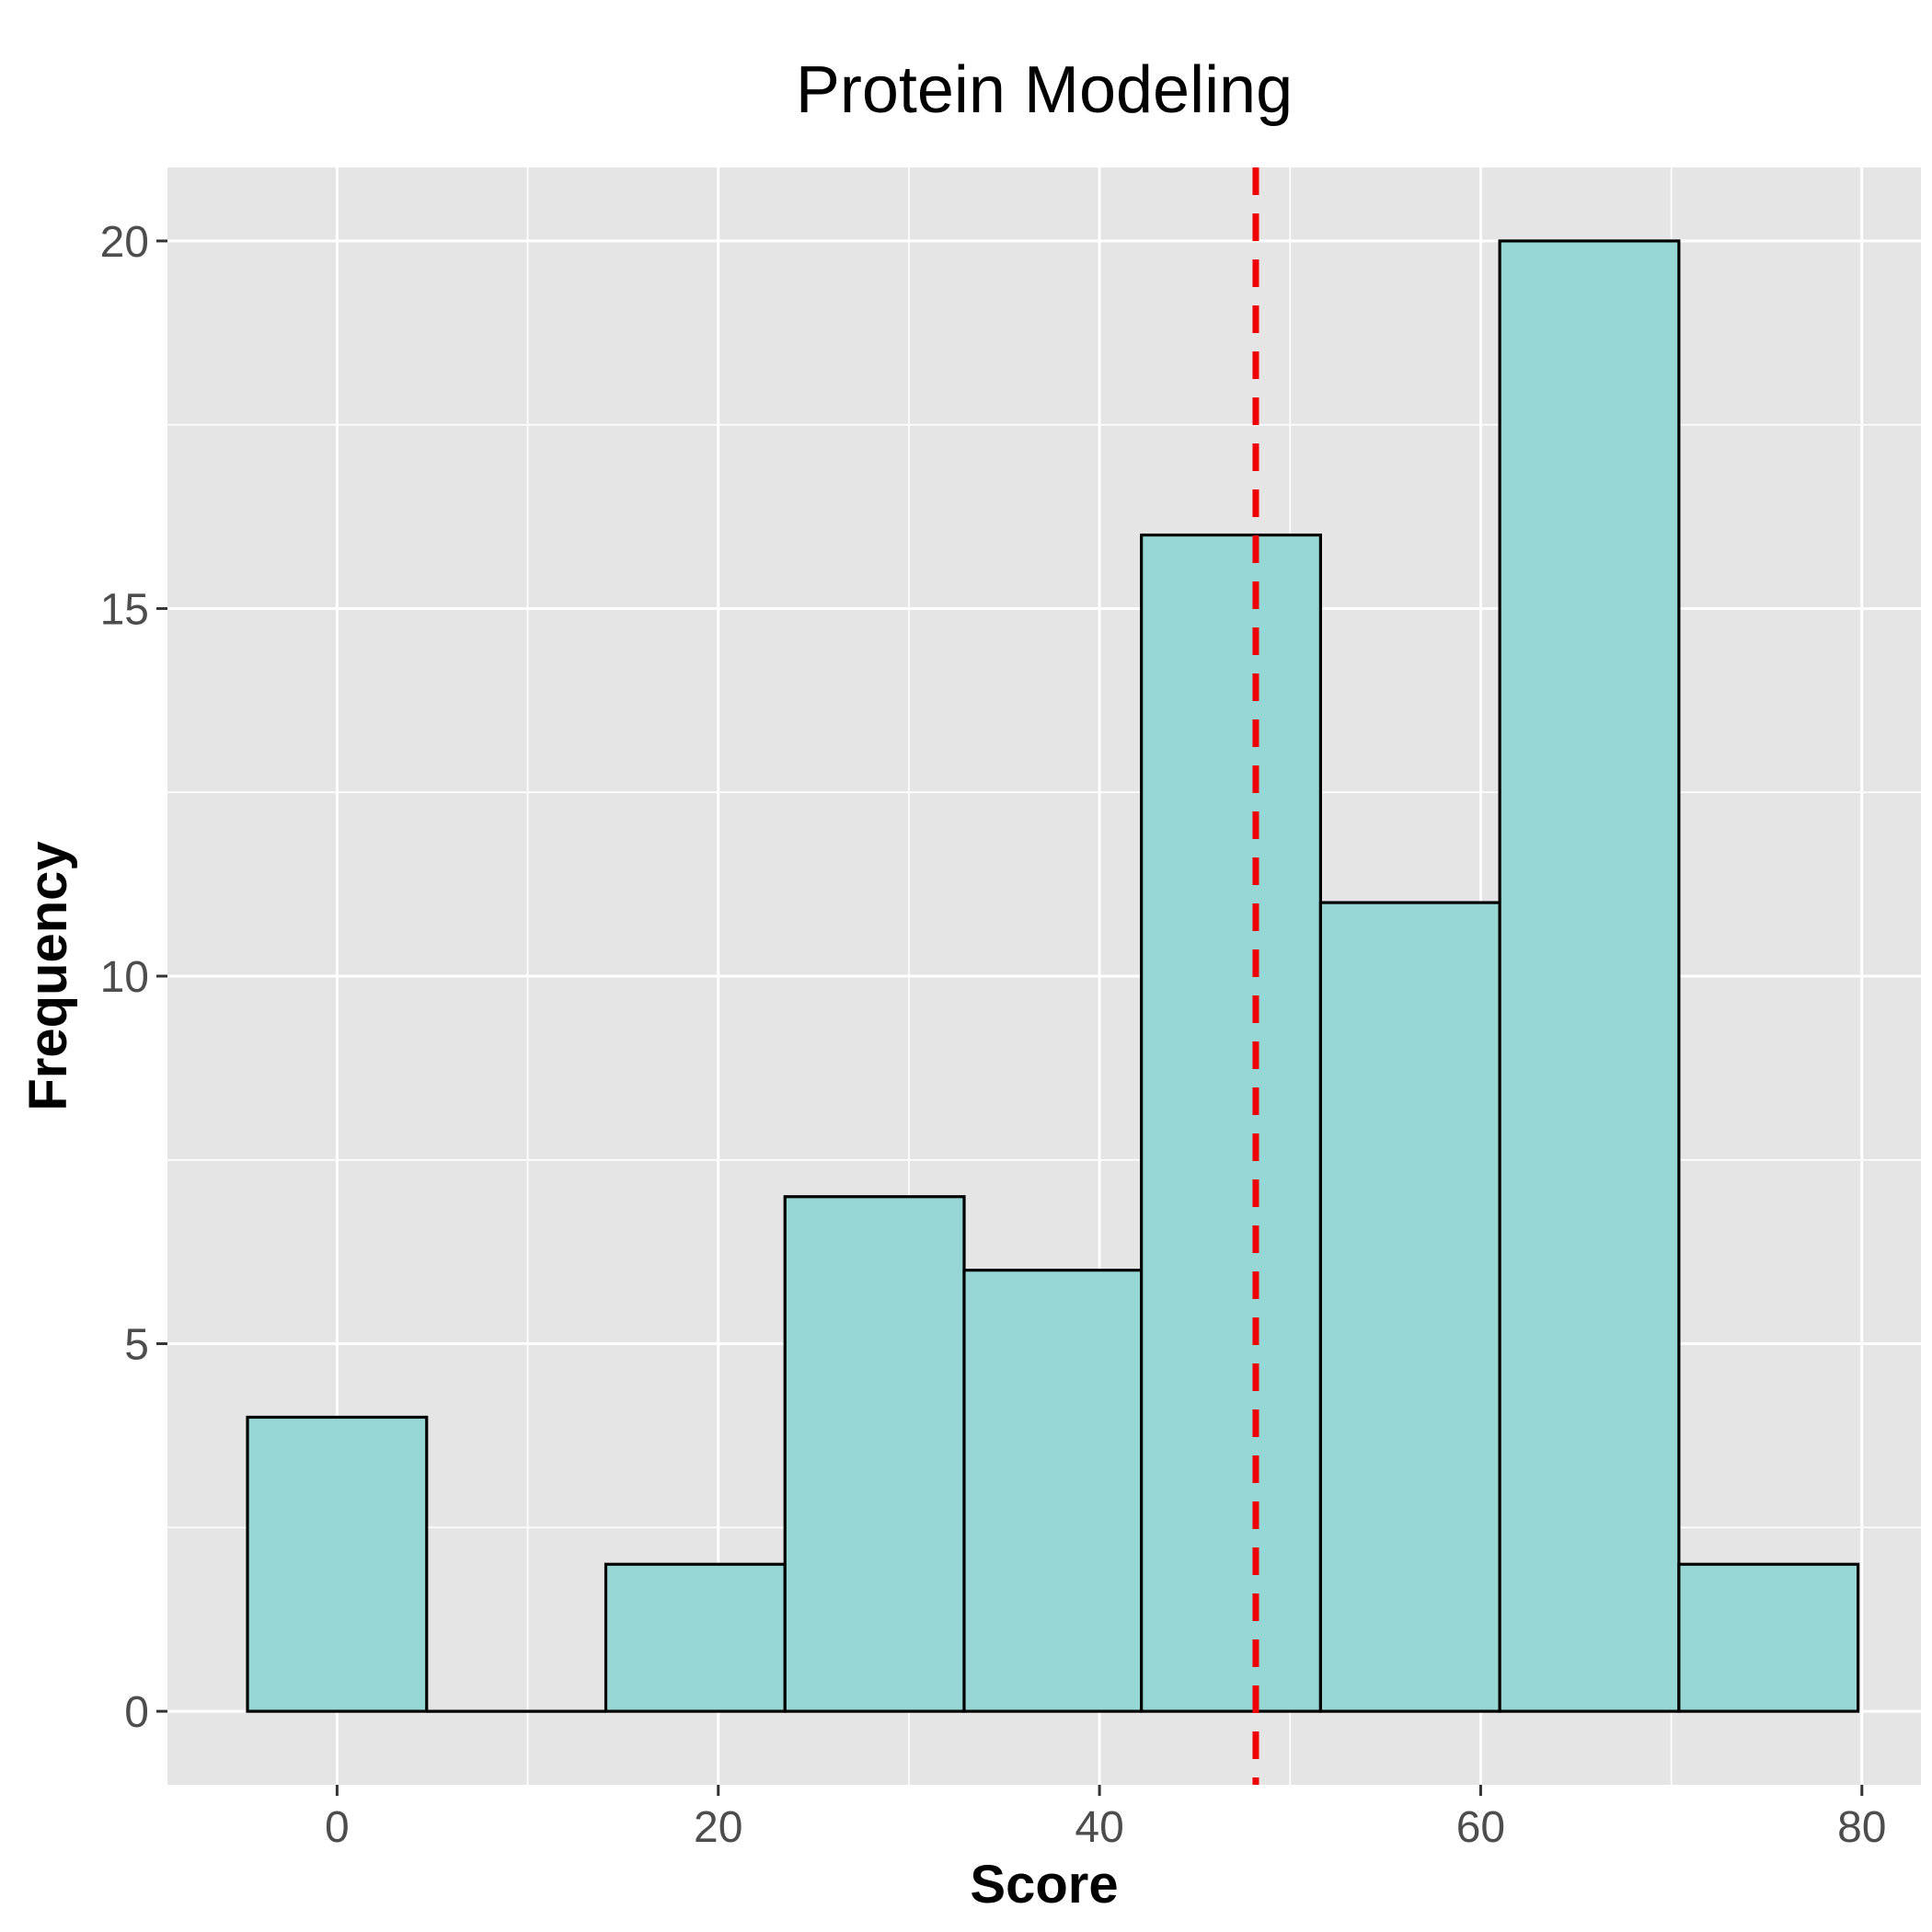 The width and height of the screenshot is (1932, 1932). I want to click on y-tick-label: 0, so click(136, 1712).